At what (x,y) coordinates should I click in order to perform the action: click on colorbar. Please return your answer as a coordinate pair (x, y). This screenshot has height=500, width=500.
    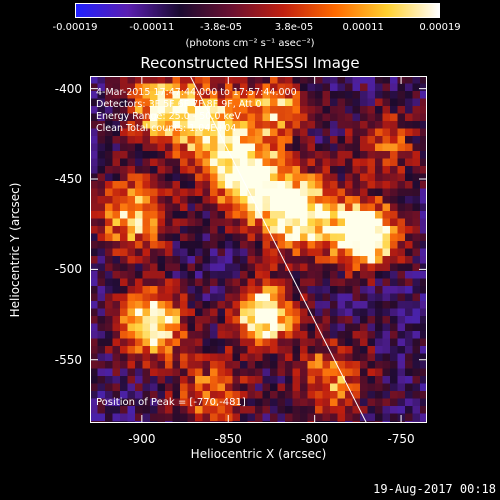
    Looking at the image, I should click on (257, 10).